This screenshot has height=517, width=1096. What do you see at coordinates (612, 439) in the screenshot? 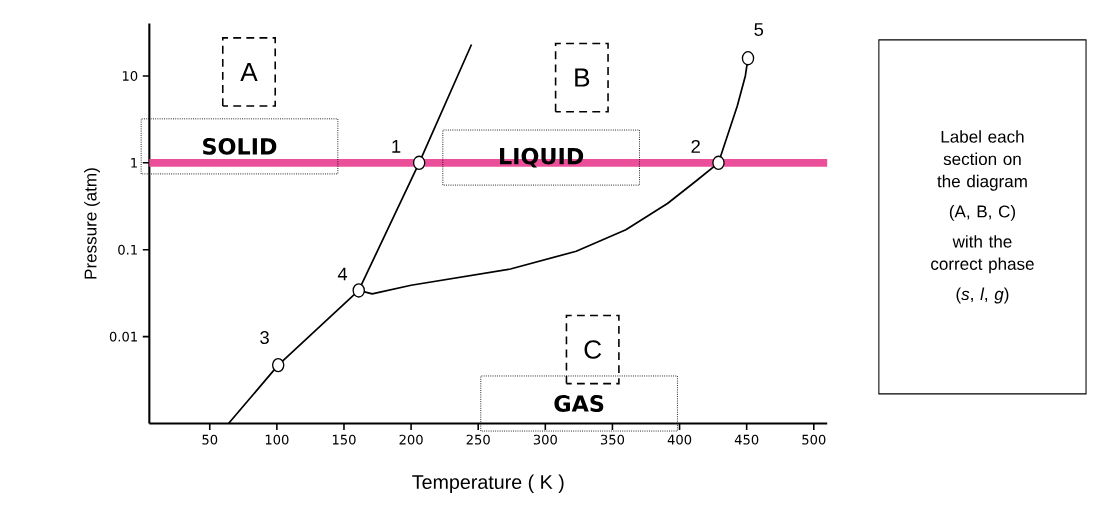
I see `x-tick-label: 350` at bounding box center [612, 439].